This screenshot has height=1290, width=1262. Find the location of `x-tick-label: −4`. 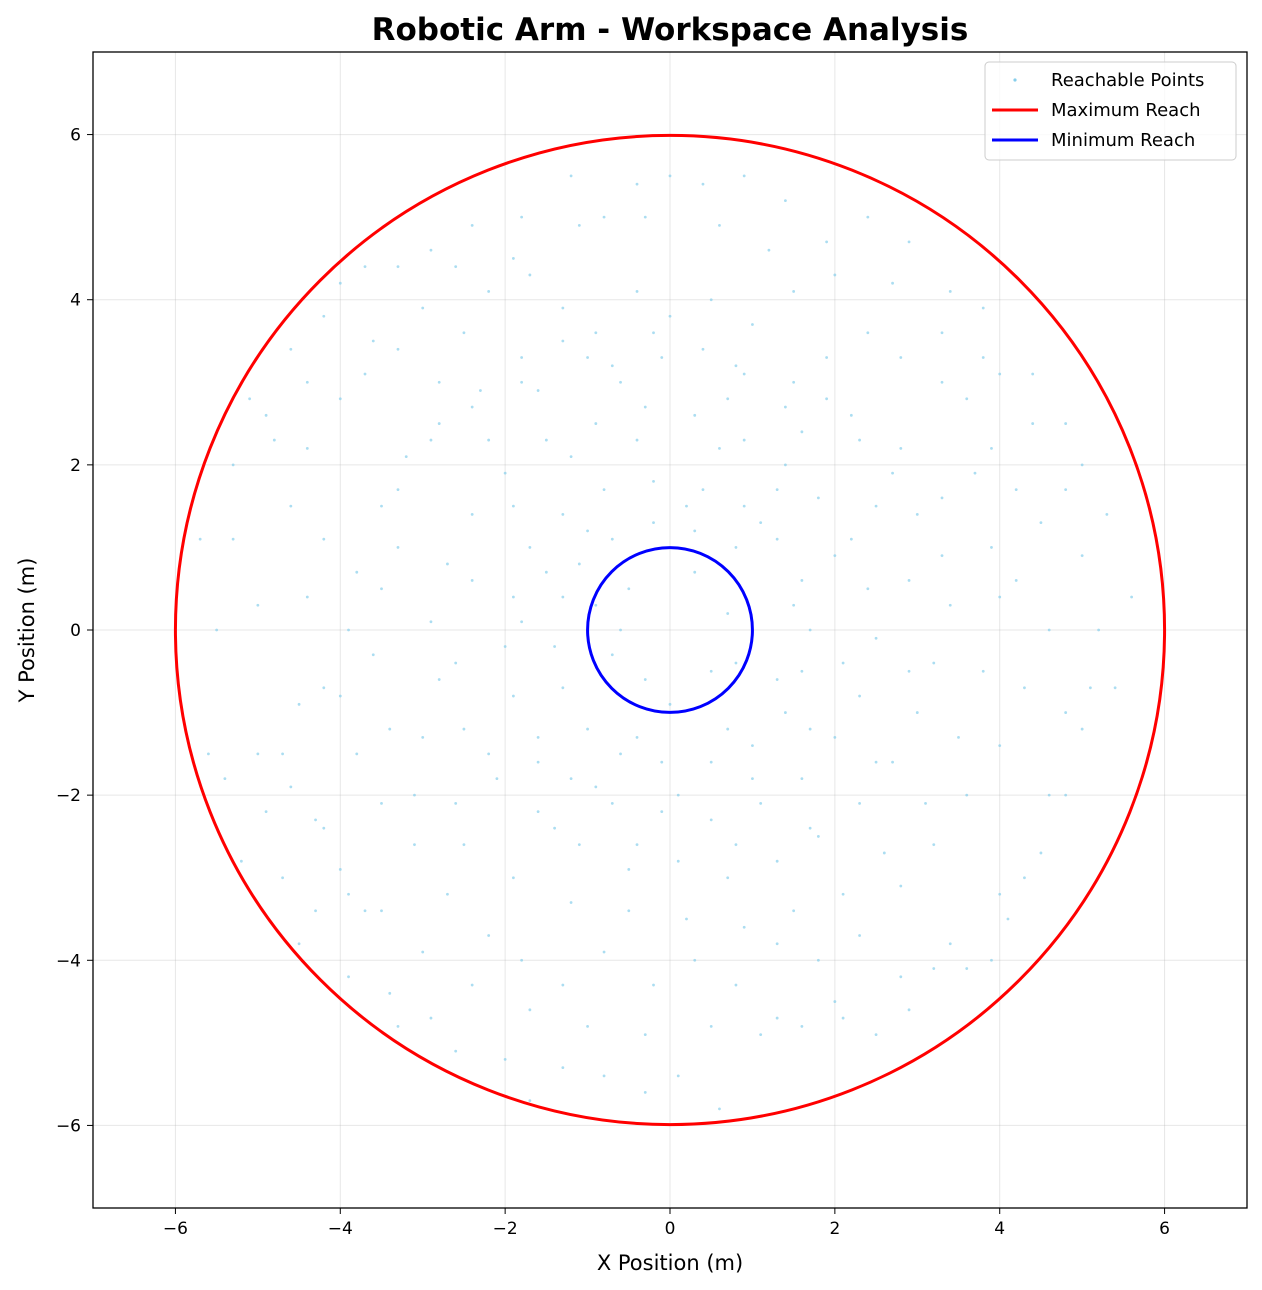

x-tick-label: −4 is located at coordinates (340, 1229).